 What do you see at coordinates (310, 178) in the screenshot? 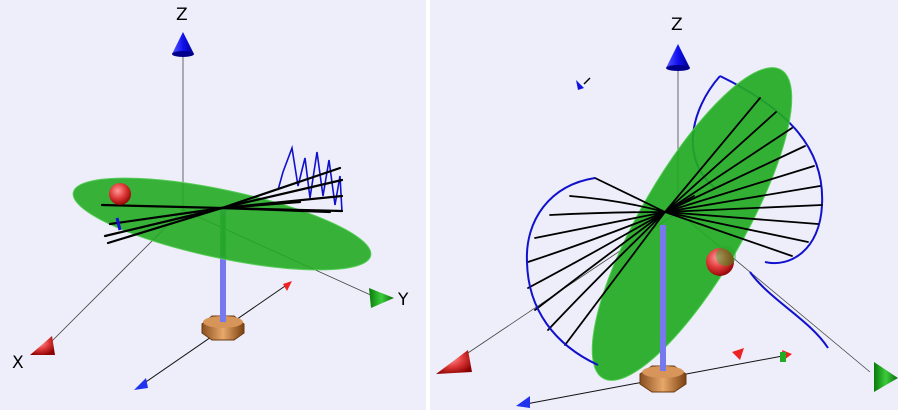
I see `blue-trace` at bounding box center [310, 178].